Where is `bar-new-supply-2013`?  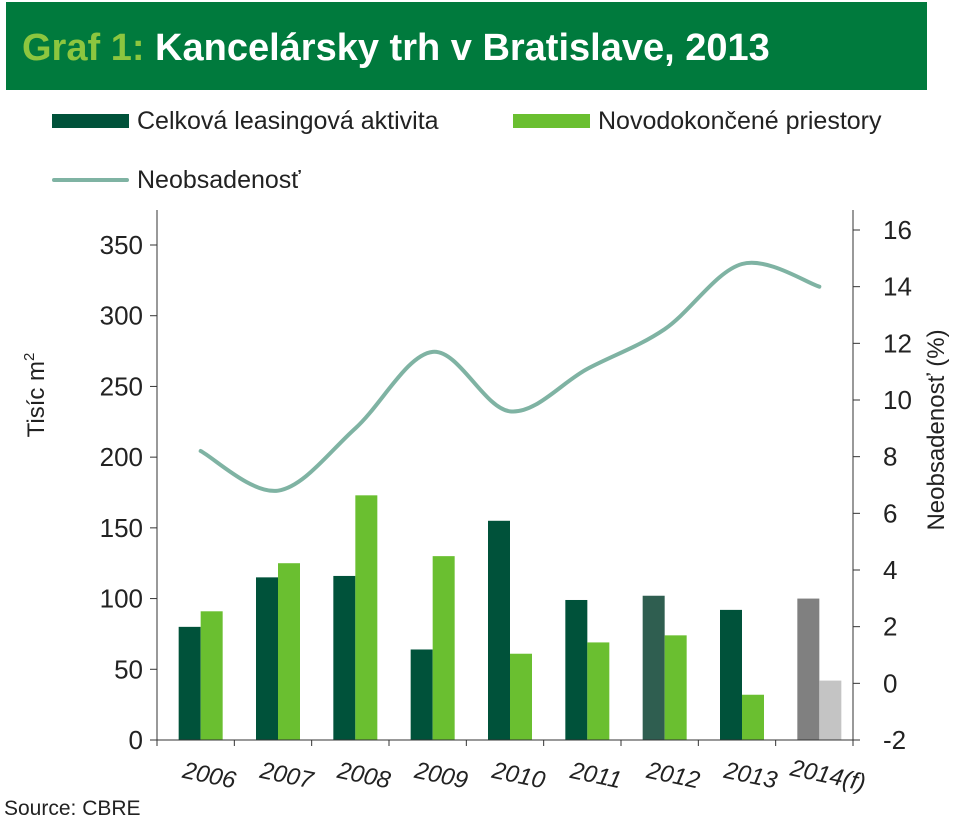 bar-new-supply-2013 is located at coordinates (753, 717).